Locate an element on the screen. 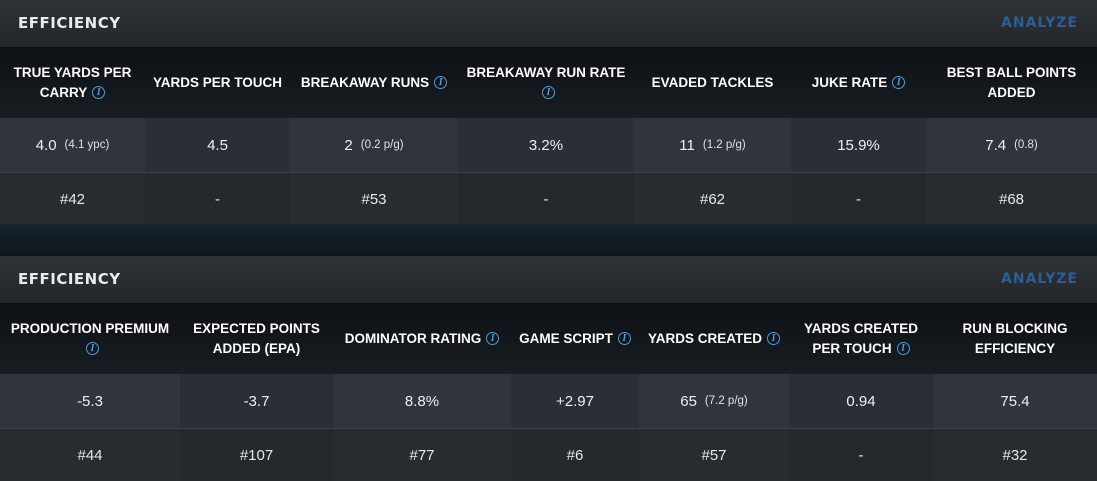  stat-subvalue: (7.2 p/g) is located at coordinates (726, 401).